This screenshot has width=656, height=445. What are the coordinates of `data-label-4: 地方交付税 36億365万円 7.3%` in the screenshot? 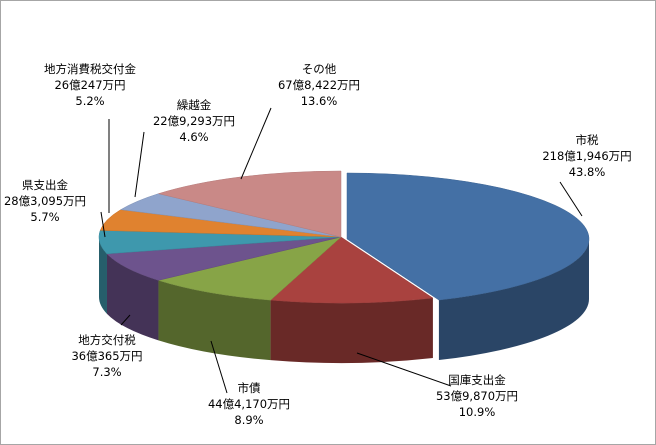 It's located at (106, 356).